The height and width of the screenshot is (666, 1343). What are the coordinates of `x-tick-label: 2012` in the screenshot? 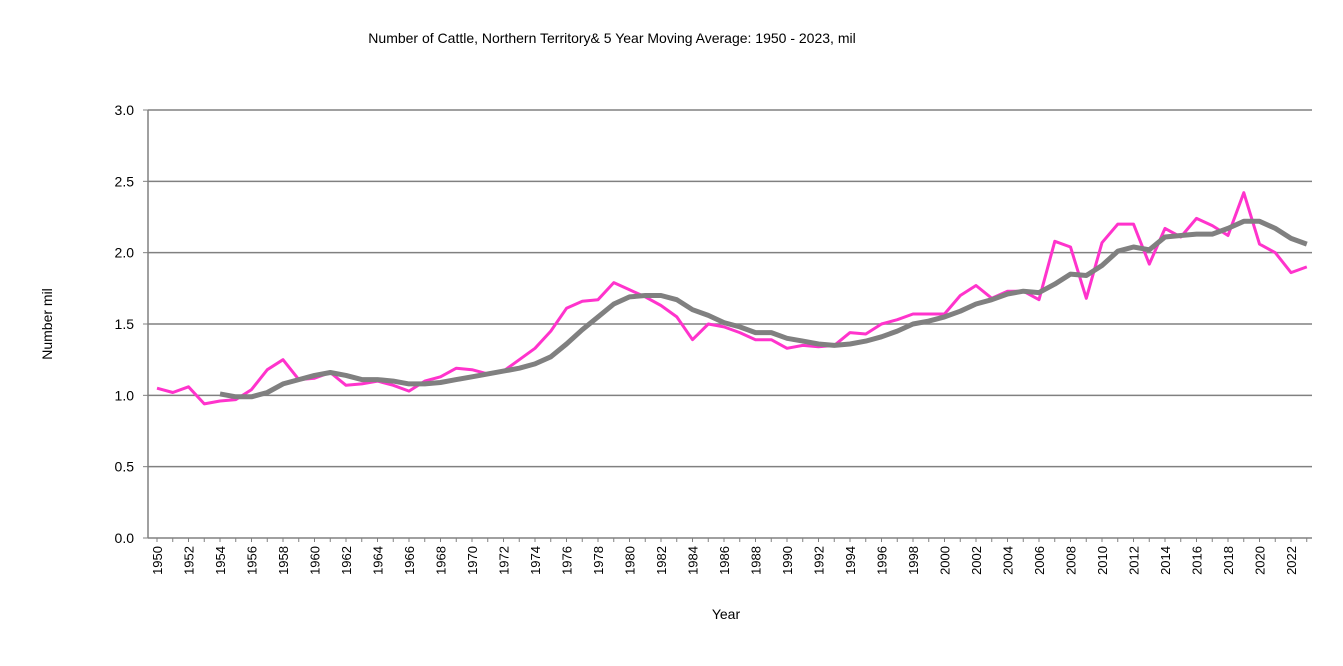 It's located at (1134, 560).